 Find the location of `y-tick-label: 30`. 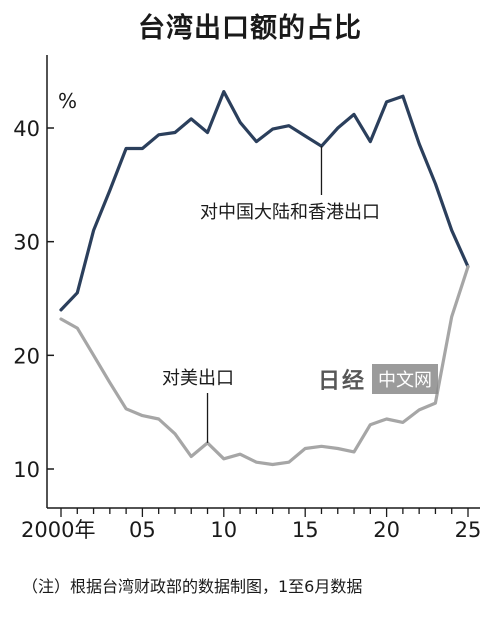

y-tick-label: 30 is located at coordinates (26, 243).